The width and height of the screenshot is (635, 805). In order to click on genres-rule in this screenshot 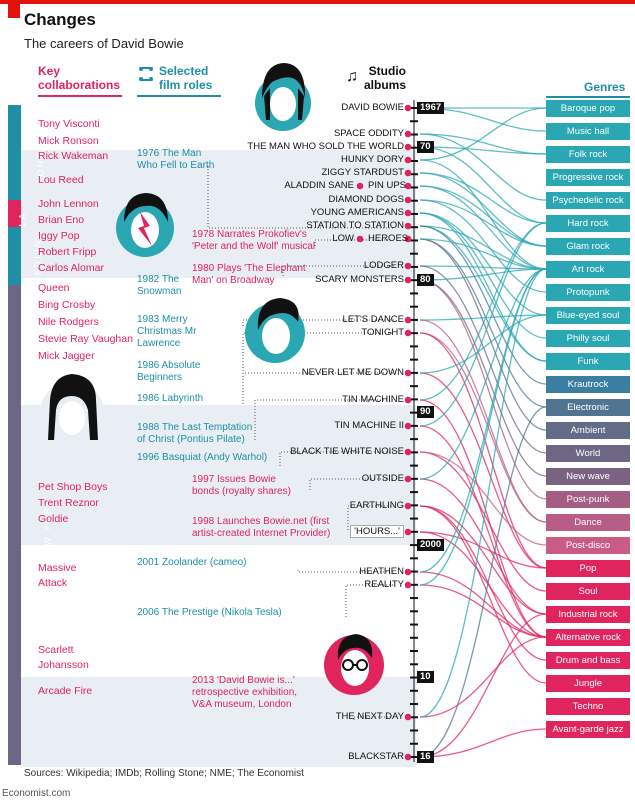, I will do `click(588, 97)`.